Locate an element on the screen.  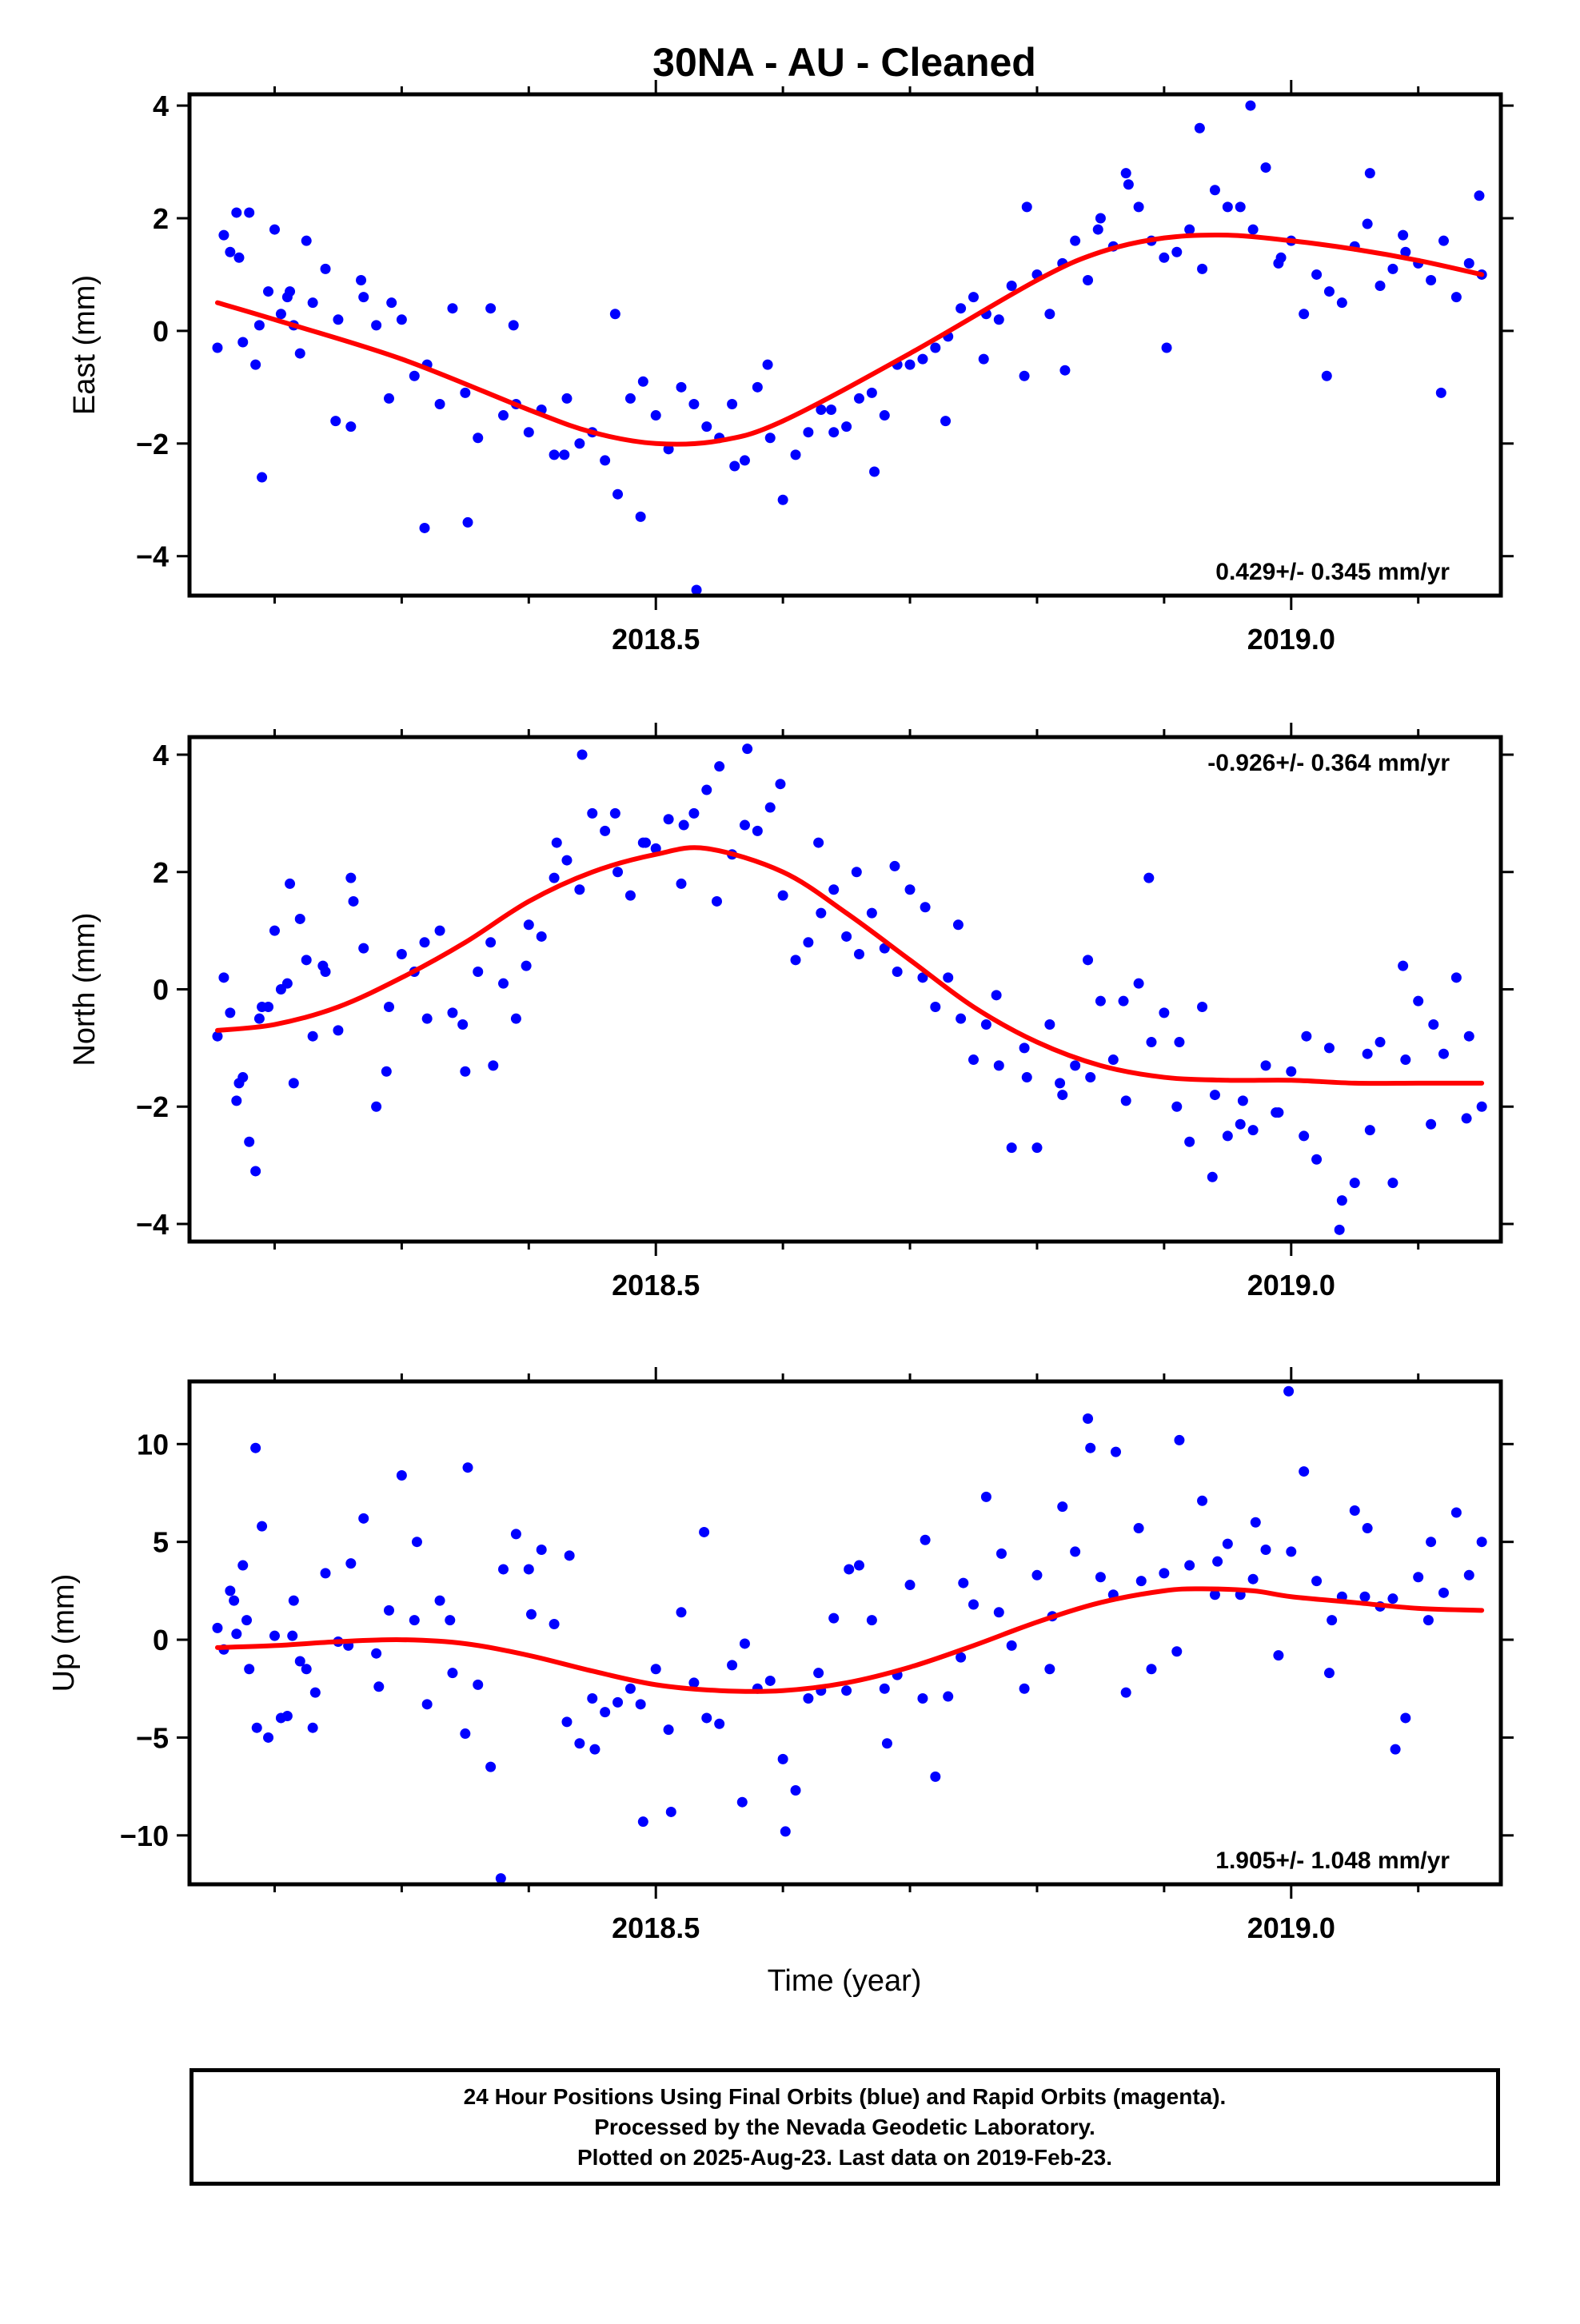
y-tick-label: 0 is located at coordinates (161, 332).